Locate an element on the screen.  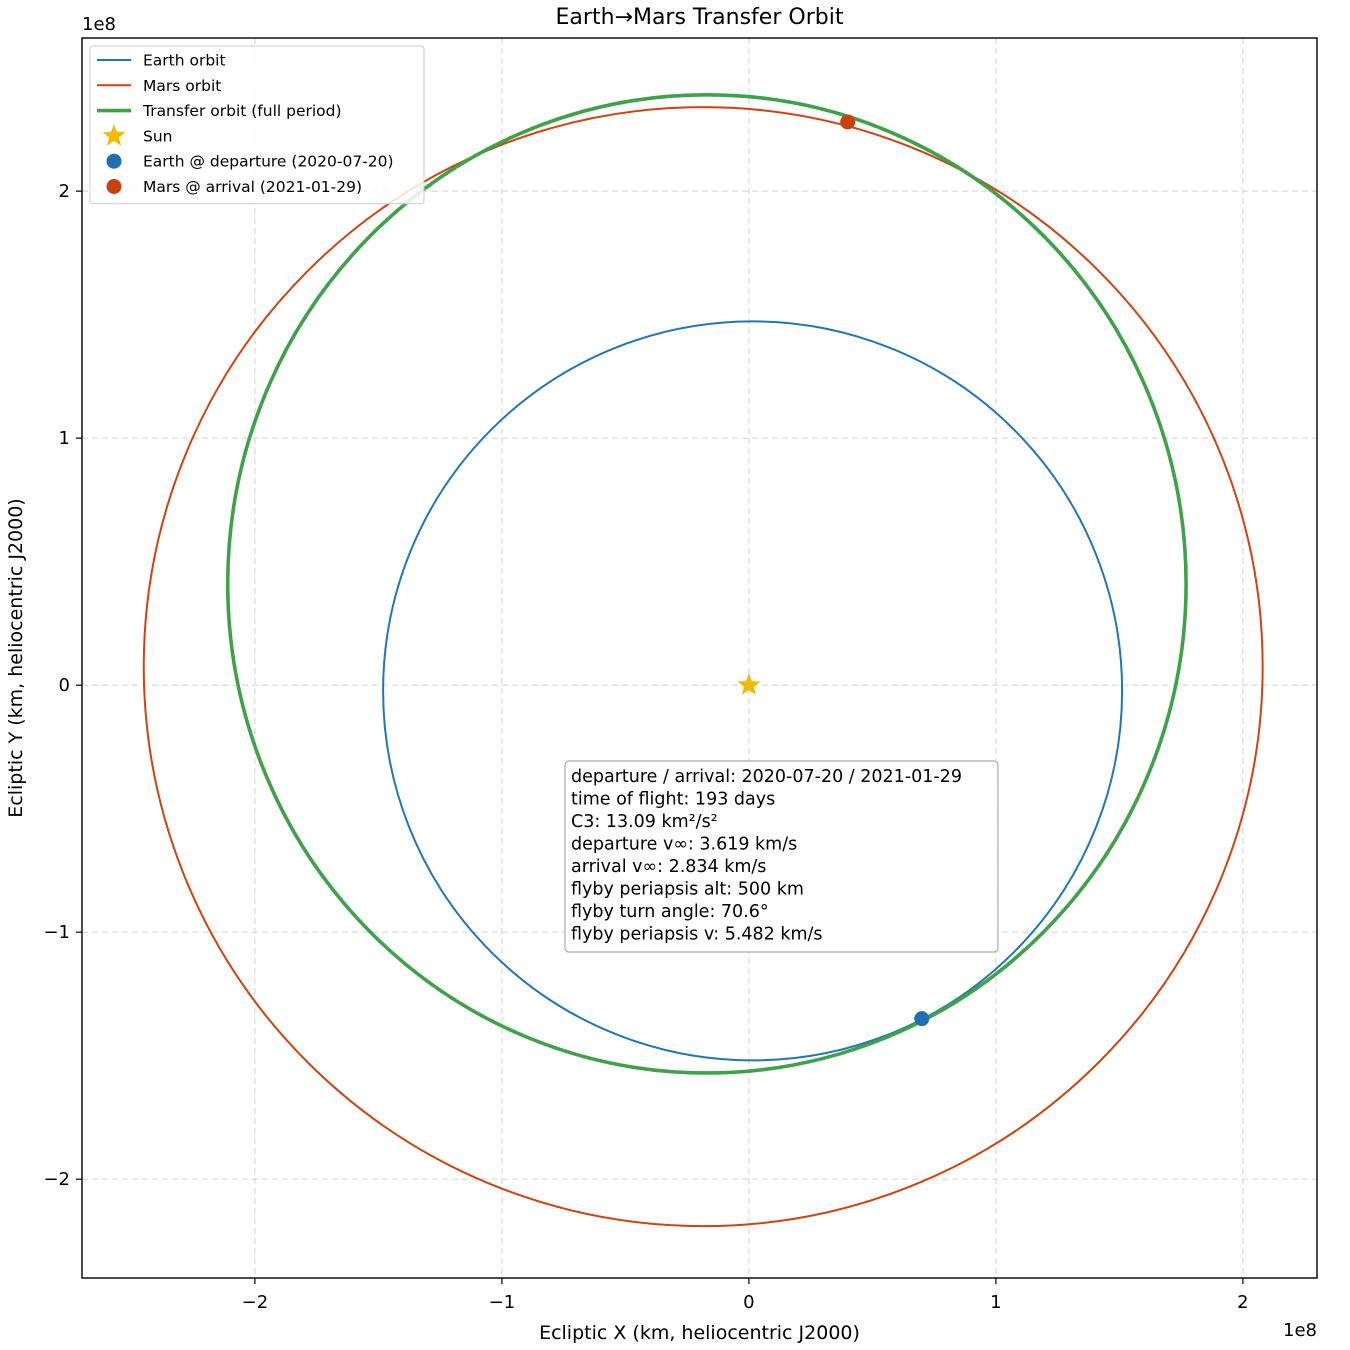
chart-title: Earth→Mars Transfer Orbit is located at coordinates (700, 17).